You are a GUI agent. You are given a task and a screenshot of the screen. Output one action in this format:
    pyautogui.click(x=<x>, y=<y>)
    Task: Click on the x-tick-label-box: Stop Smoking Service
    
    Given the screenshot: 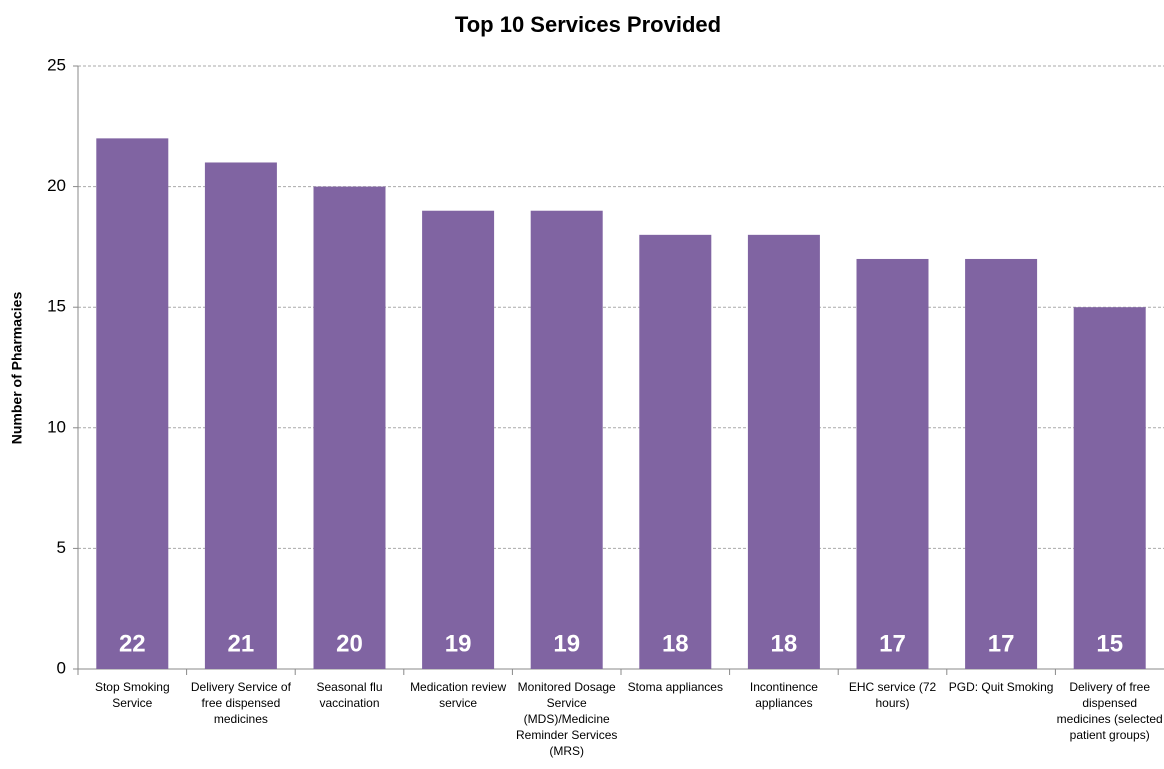 What is the action you would take?
    pyautogui.click(x=132, y=695)
    